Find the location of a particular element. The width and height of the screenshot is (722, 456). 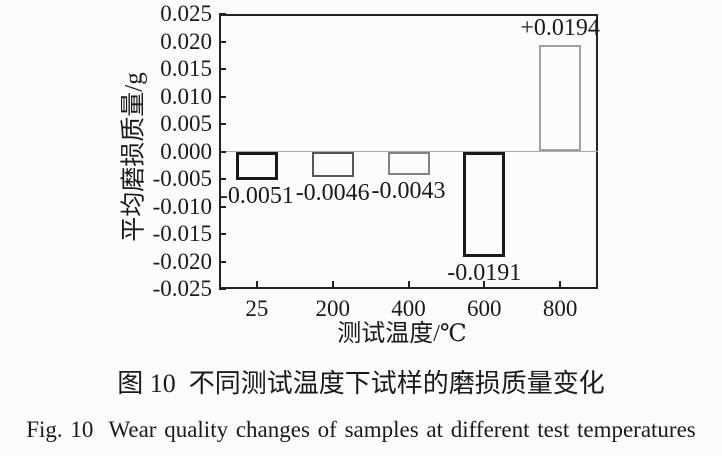

y-tick-label: 0.020 is located at coordinates (186, 41).